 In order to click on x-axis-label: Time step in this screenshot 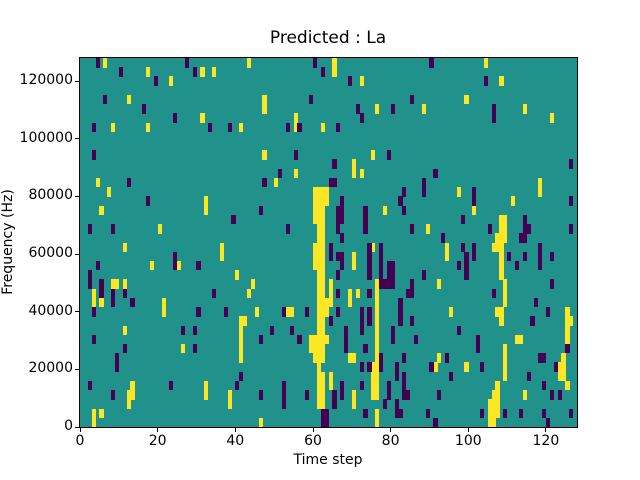, I will do `click(328, 460)`.